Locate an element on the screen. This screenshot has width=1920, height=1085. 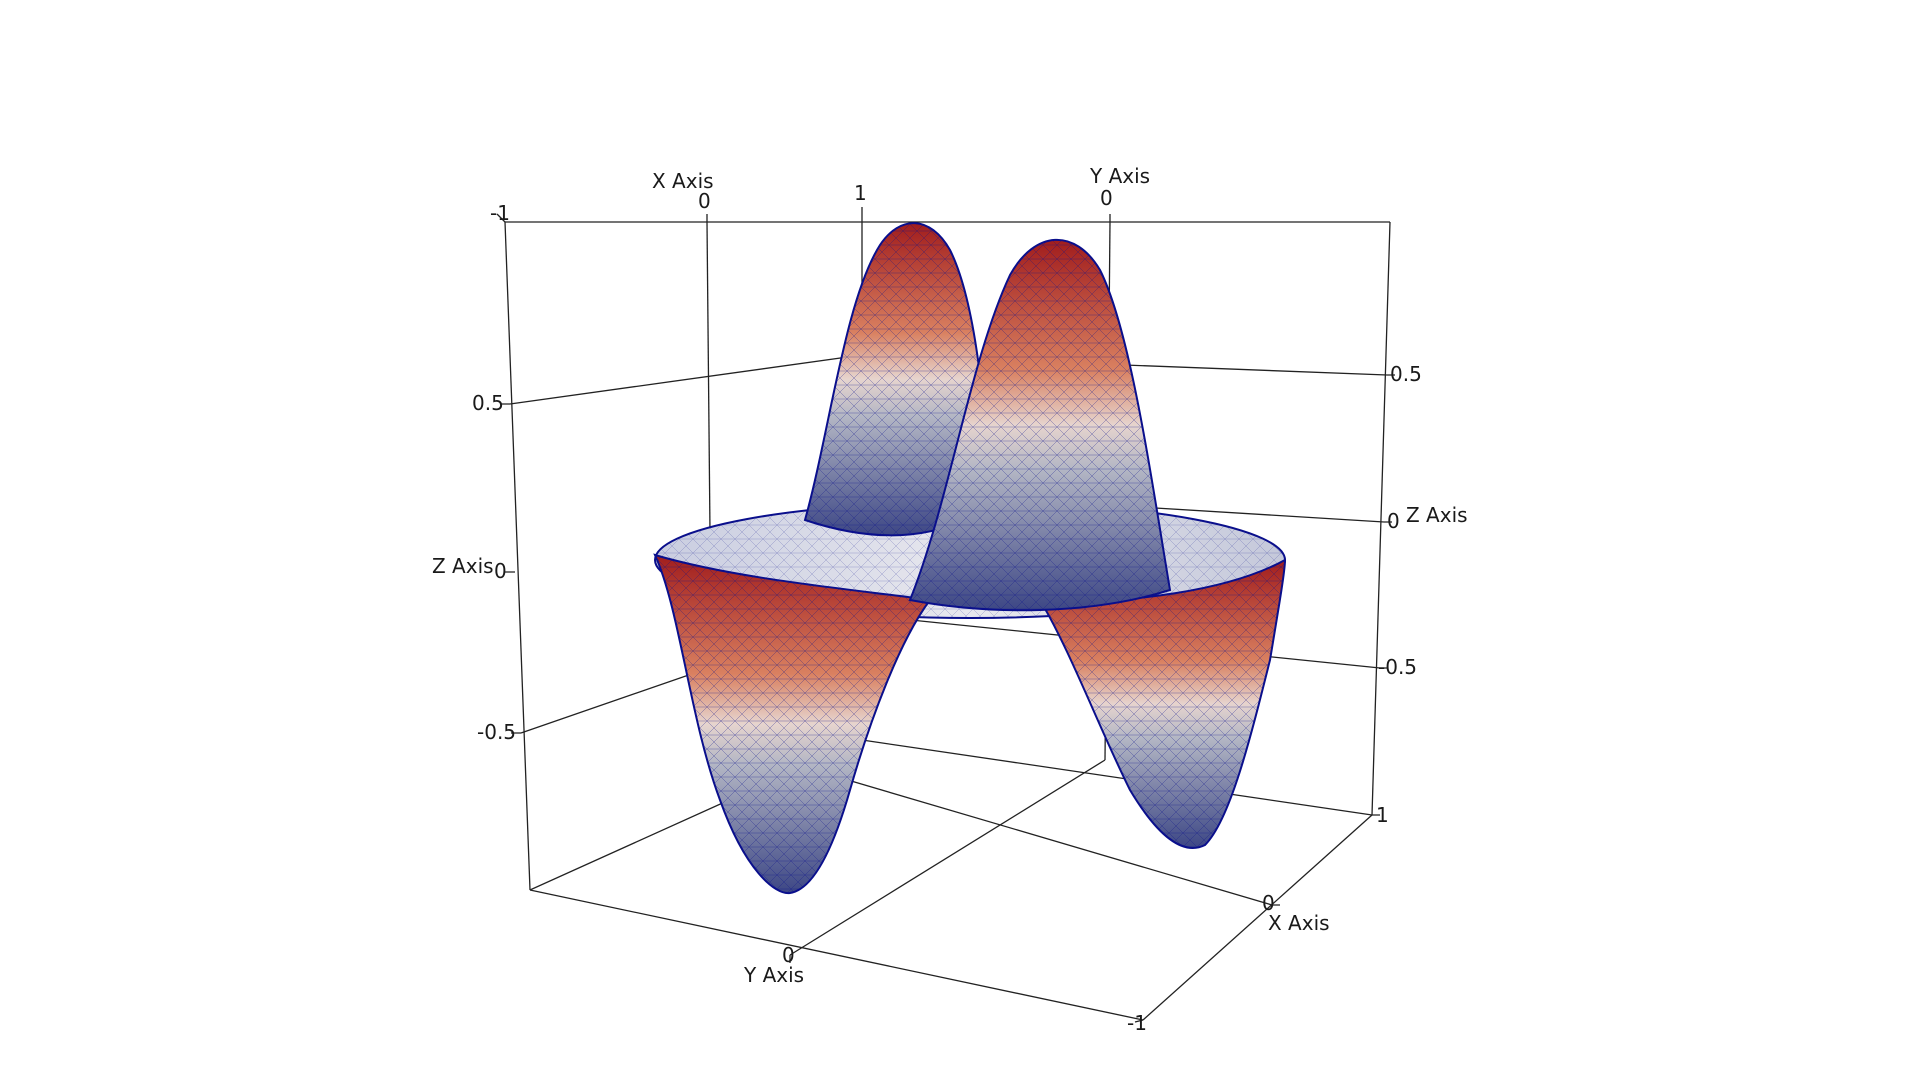
axis-label-z-left: Z Axis is located at coordinates (463, 566).